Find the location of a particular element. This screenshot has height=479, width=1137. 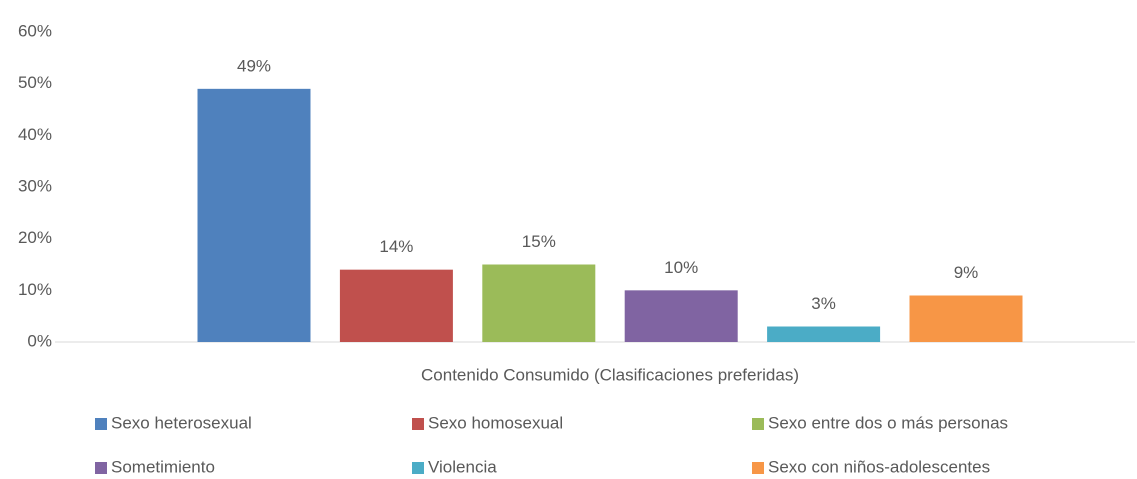

data-label: 9% is located at coordinates (966, 272).